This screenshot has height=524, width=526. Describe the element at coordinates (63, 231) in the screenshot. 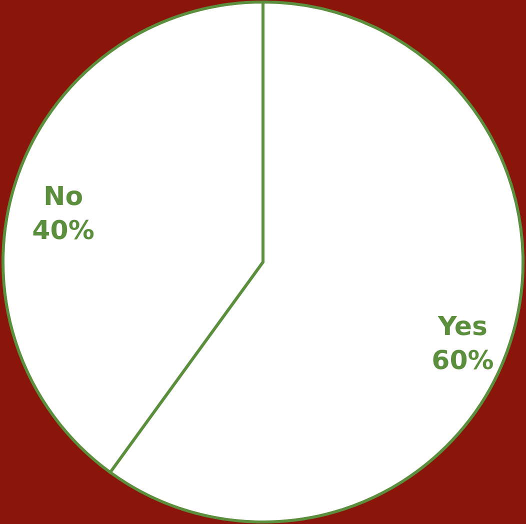

I see `data-label: 40%` at that location.